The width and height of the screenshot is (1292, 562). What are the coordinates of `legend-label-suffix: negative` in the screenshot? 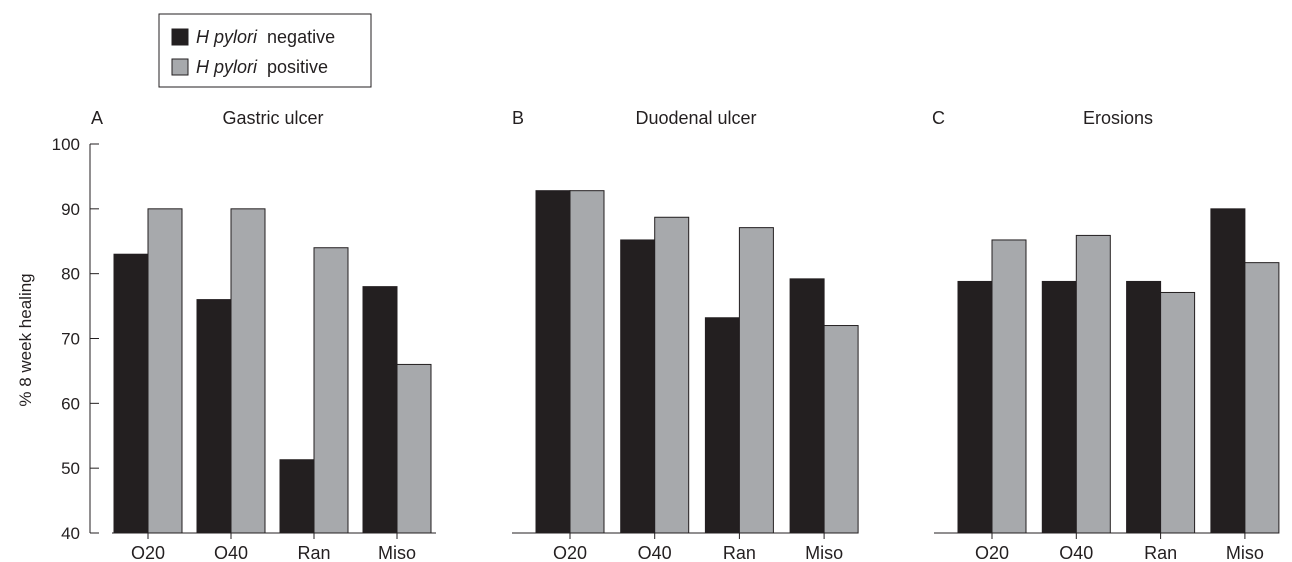 It's located at (301, 37).